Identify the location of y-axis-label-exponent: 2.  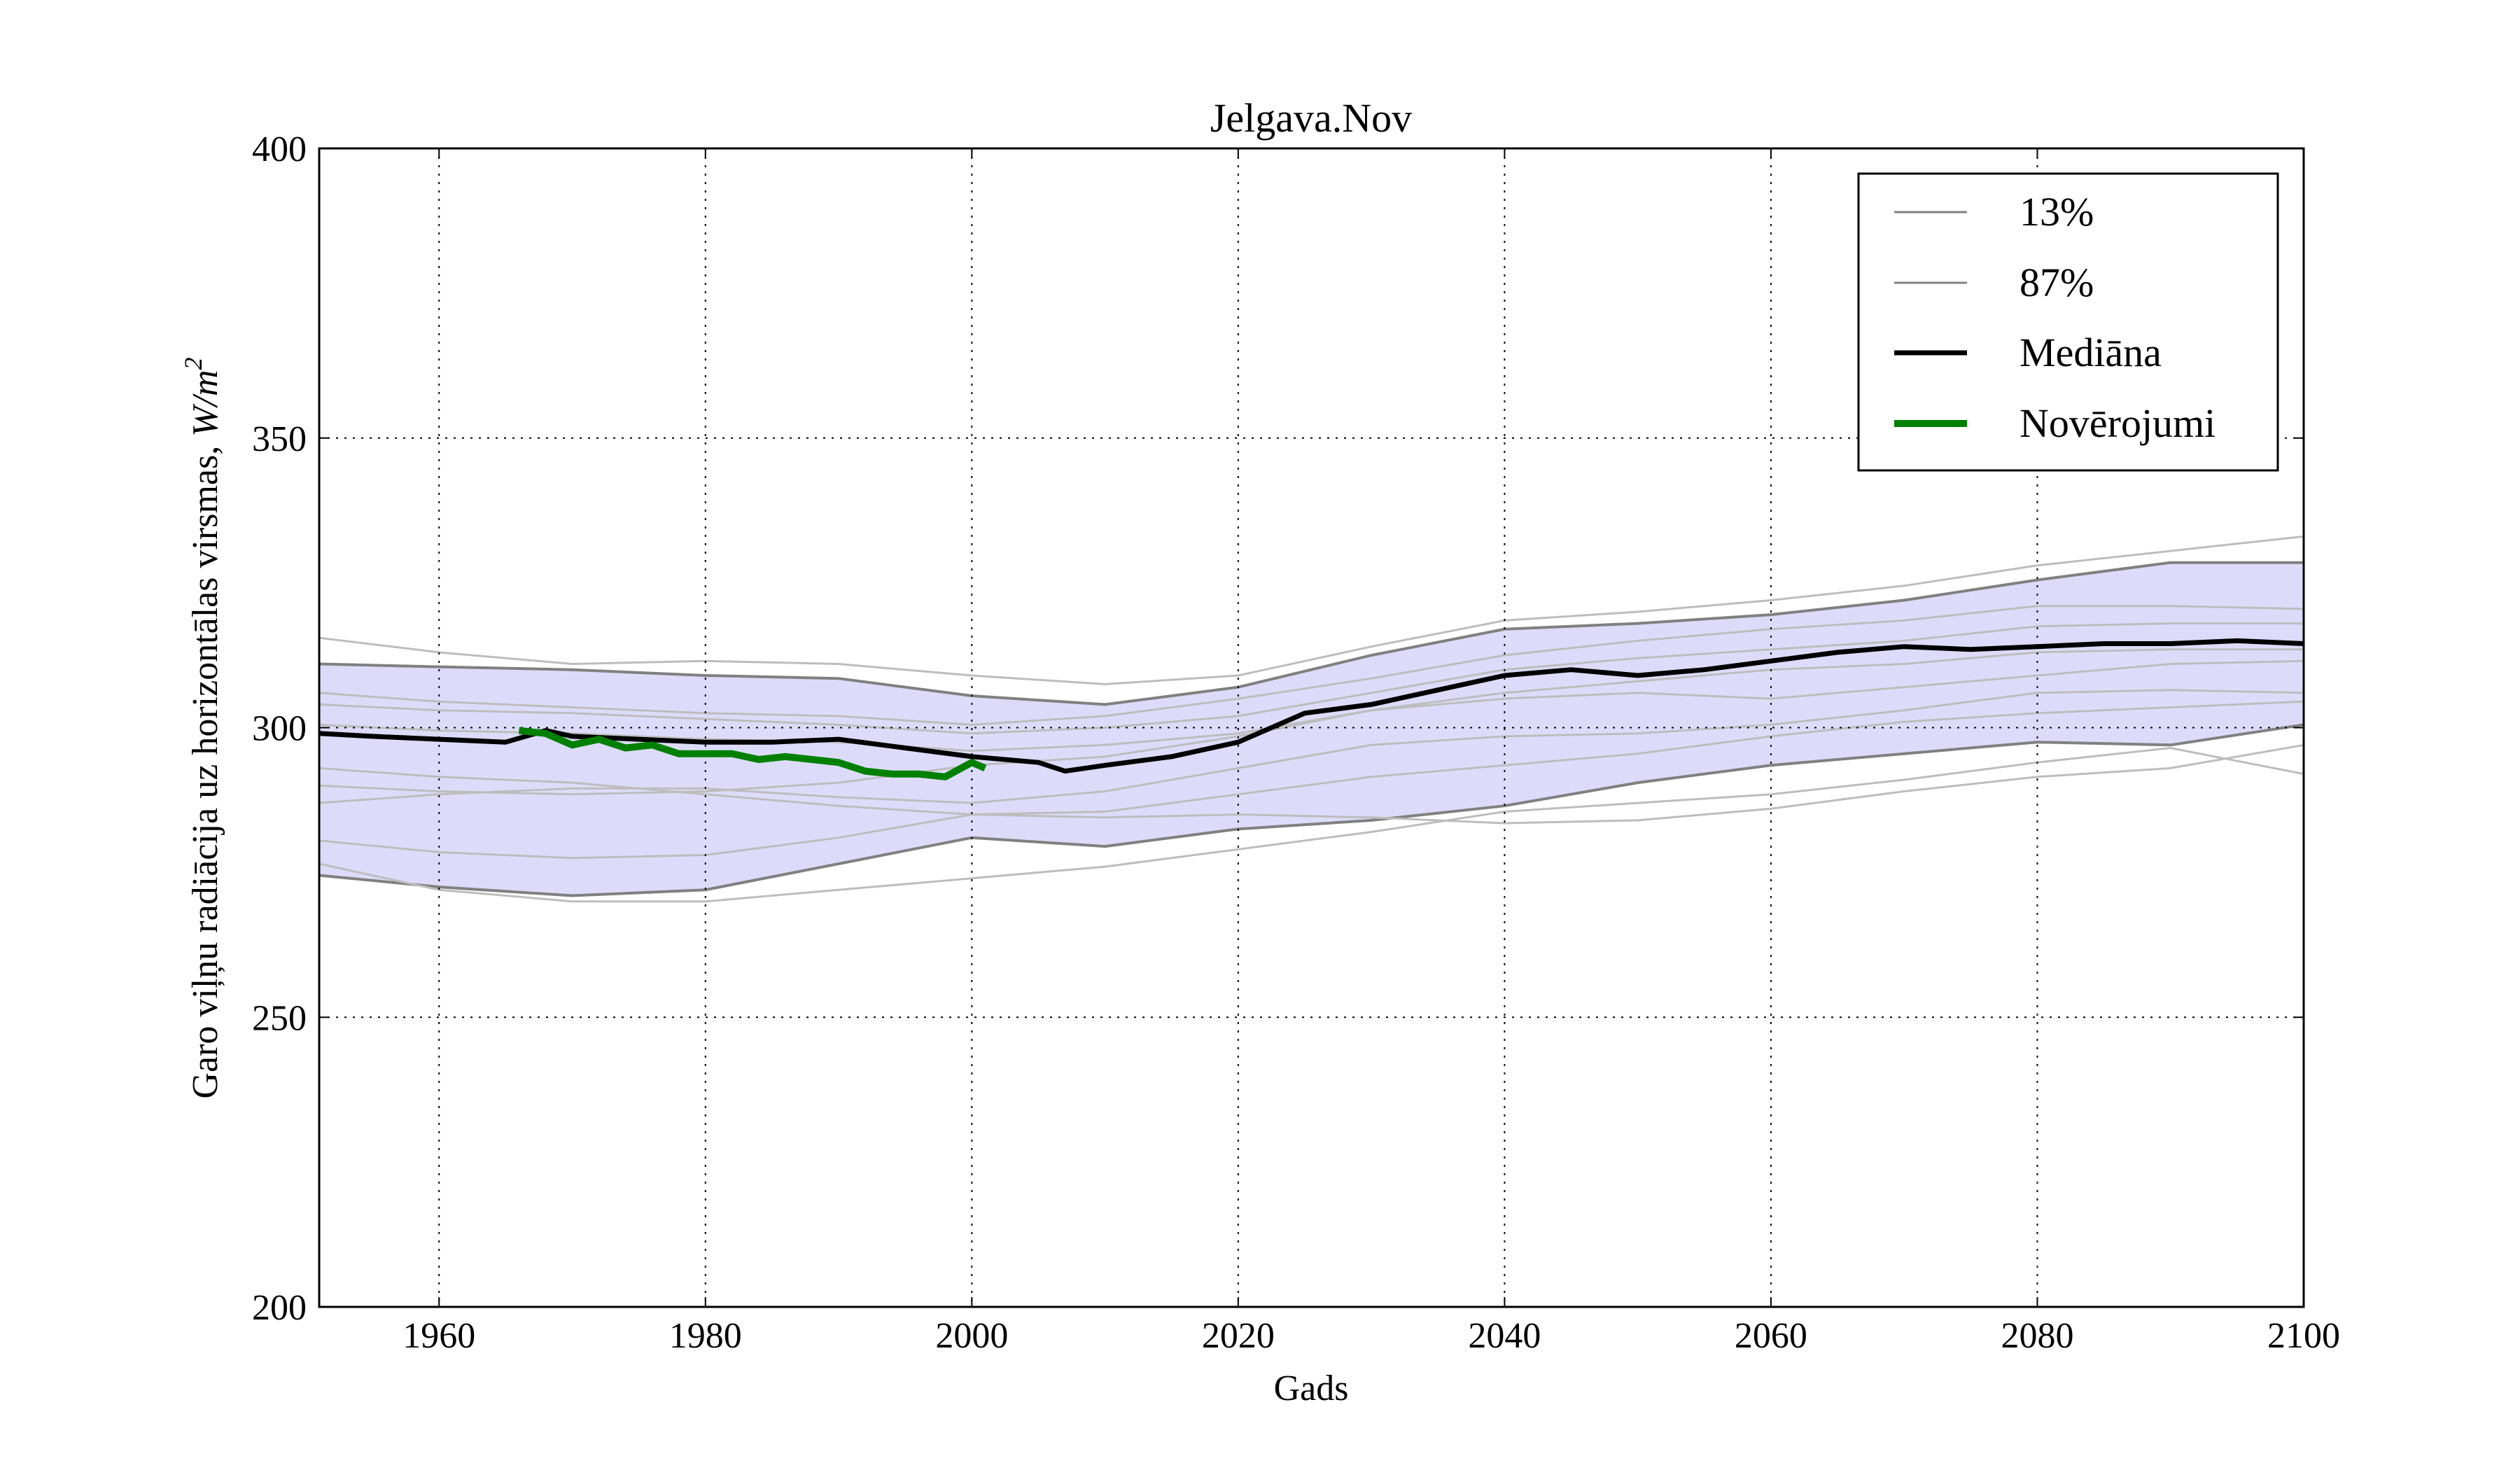
(193, 363).